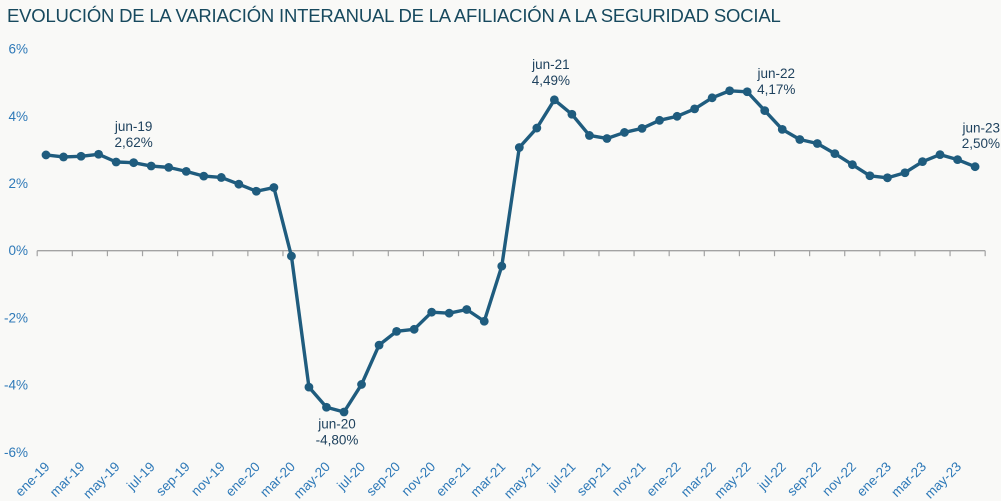  What do you see at coordinates (312, 480) in the screenshot?
I see `x-tick-label: may-20` at bounding box center [312, 480].